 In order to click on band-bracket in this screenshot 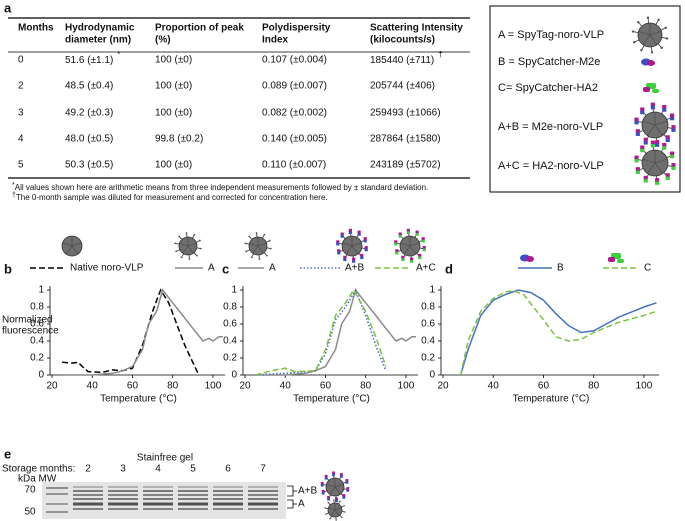, I will do `click(290, 491)`.